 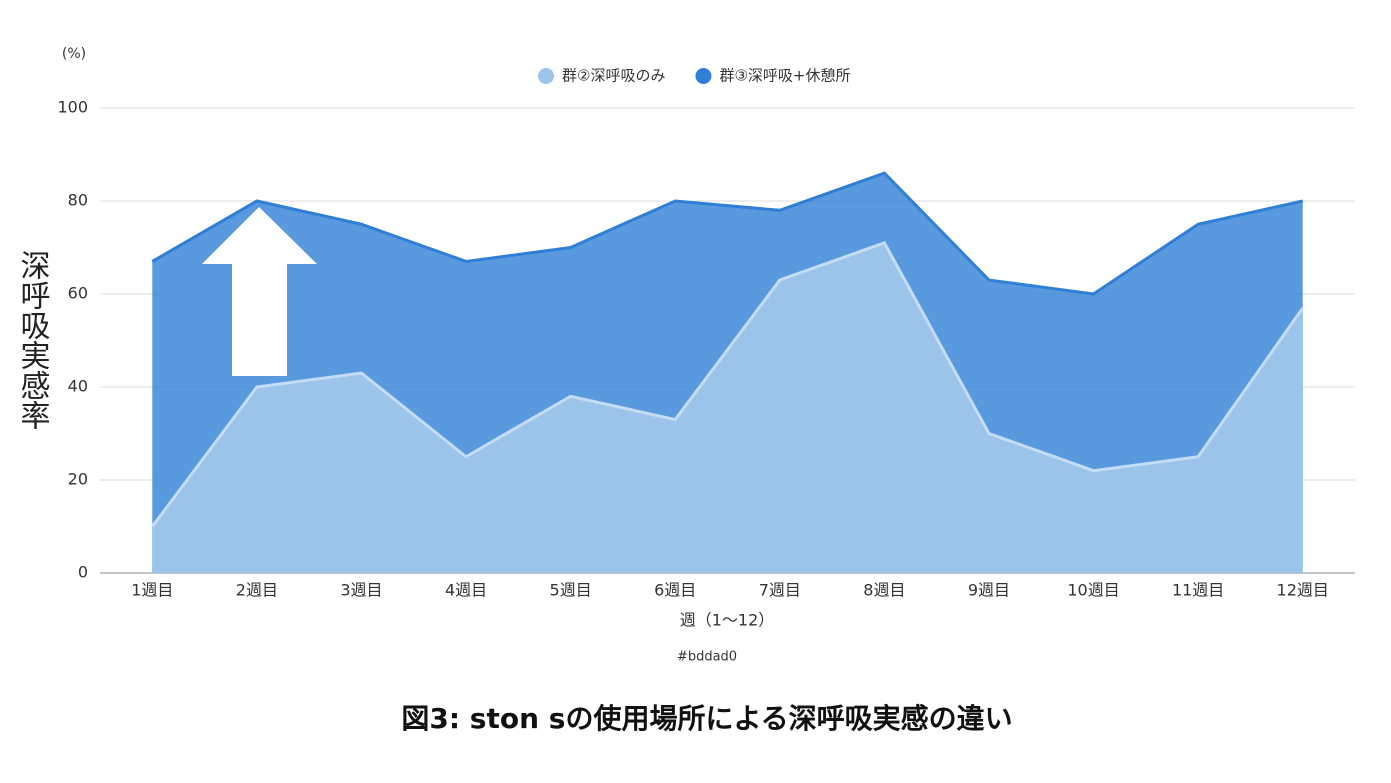 What do you see at coordinates (727, 620) in the screenshot?
I see `x-axis-label: 週（1〜12）` at bounding box center [727, 620].